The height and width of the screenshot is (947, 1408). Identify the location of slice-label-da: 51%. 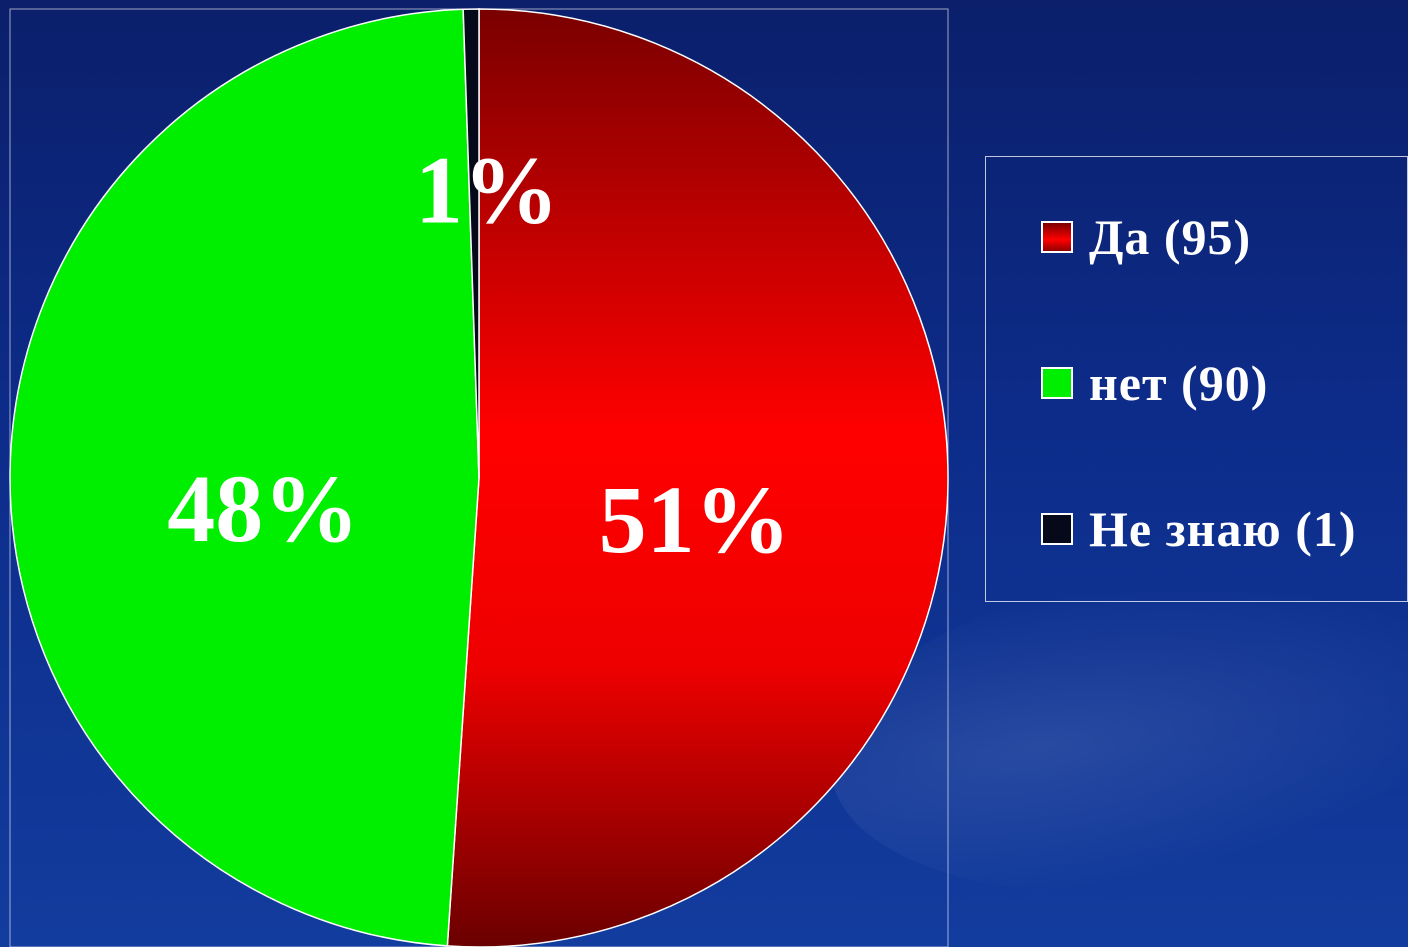
(695, 519).